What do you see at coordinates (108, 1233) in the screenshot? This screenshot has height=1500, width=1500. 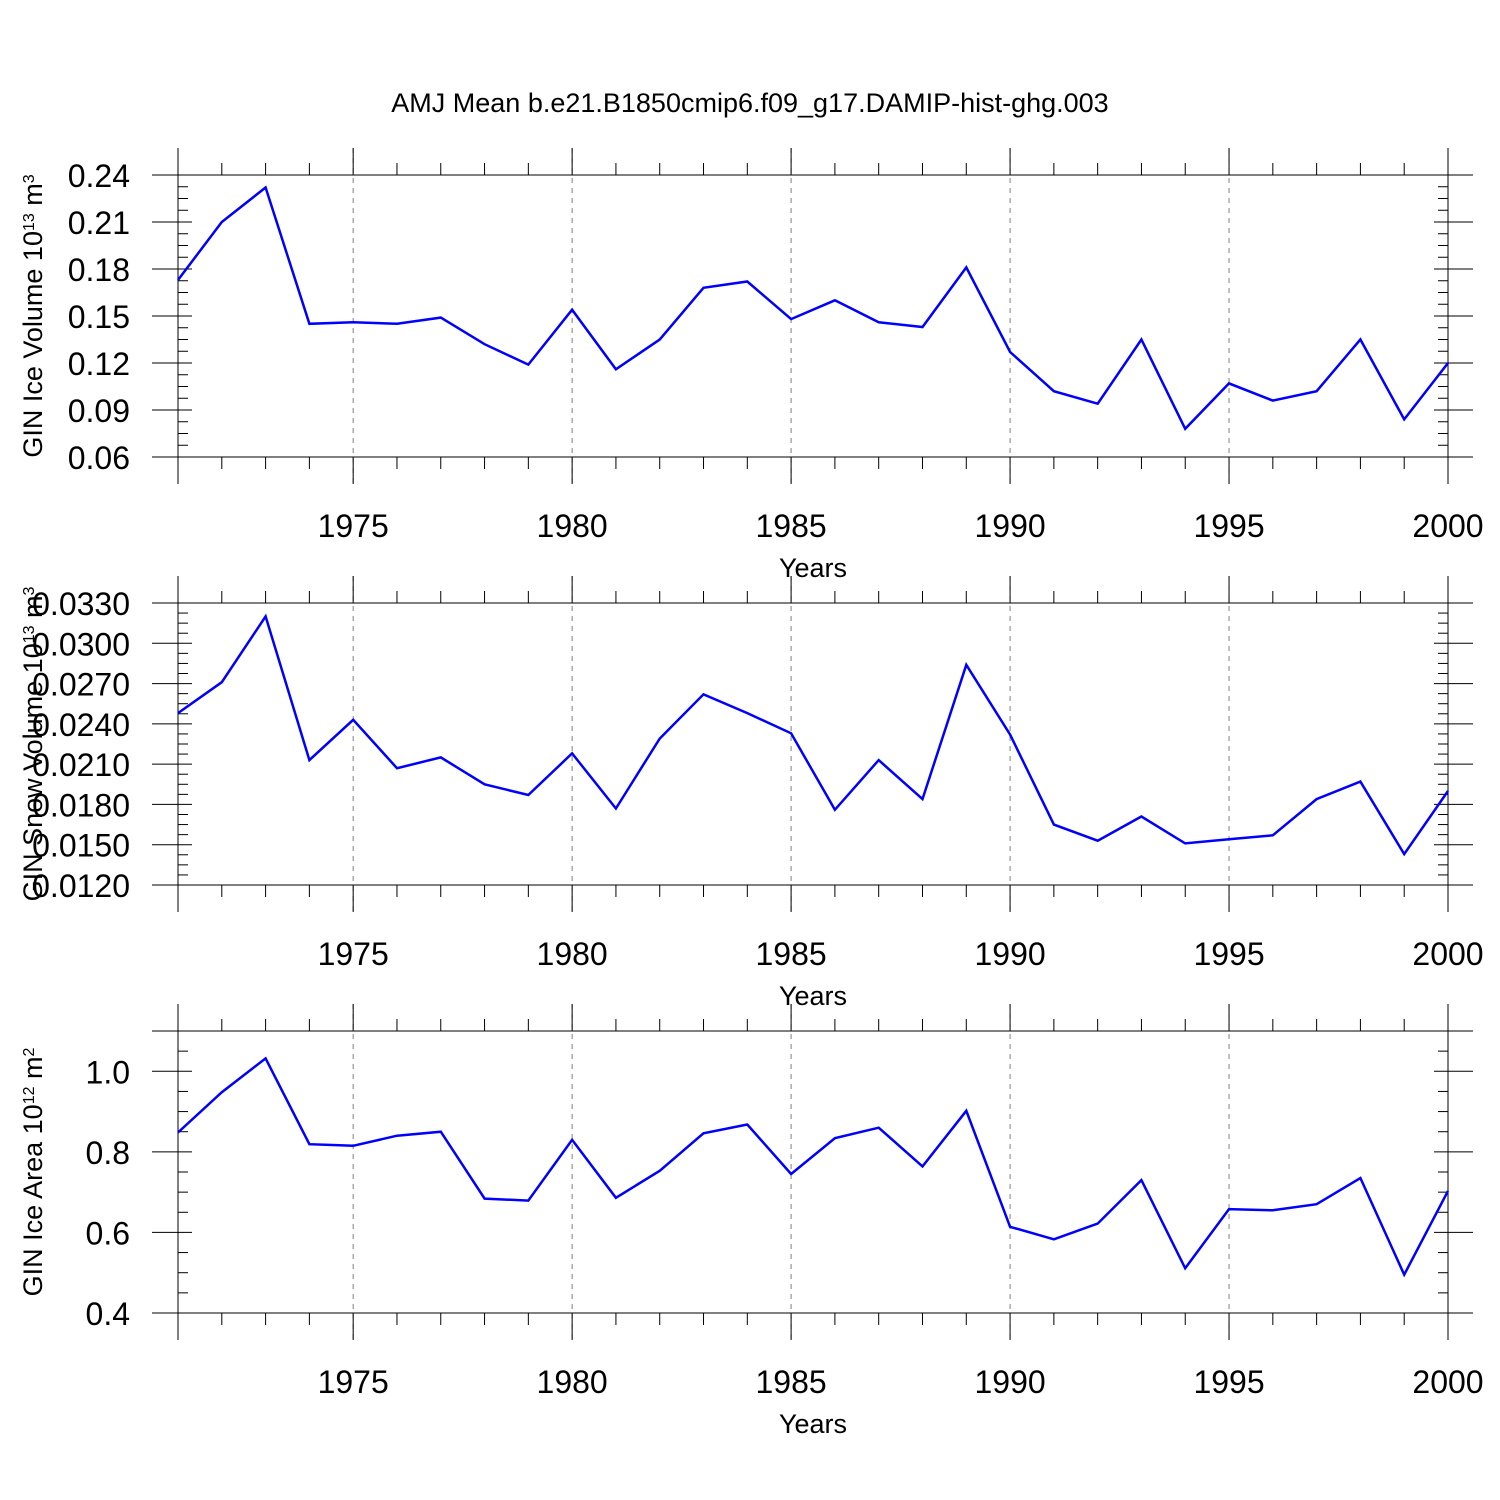 I see `y-tick-label: 0.6` at bounding box center [108, 1233].